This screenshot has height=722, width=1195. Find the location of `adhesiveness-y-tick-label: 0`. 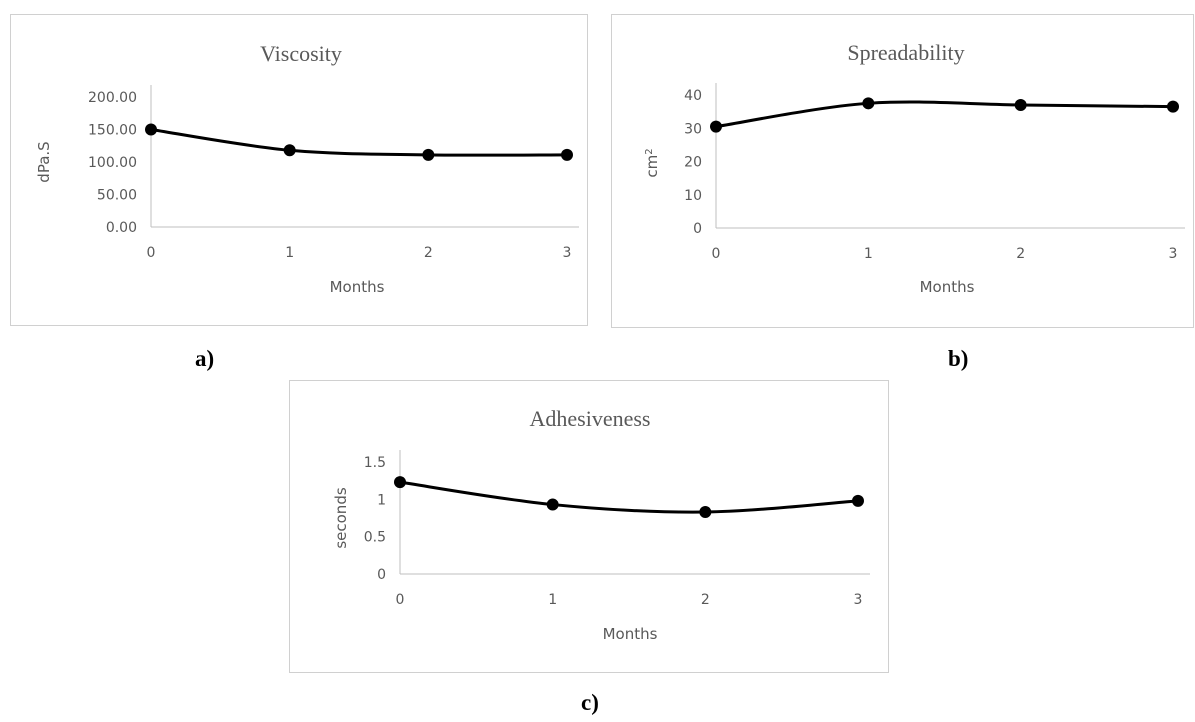

adhesiveness-y-tick-label: 0 is located at coordinates (381, 575).